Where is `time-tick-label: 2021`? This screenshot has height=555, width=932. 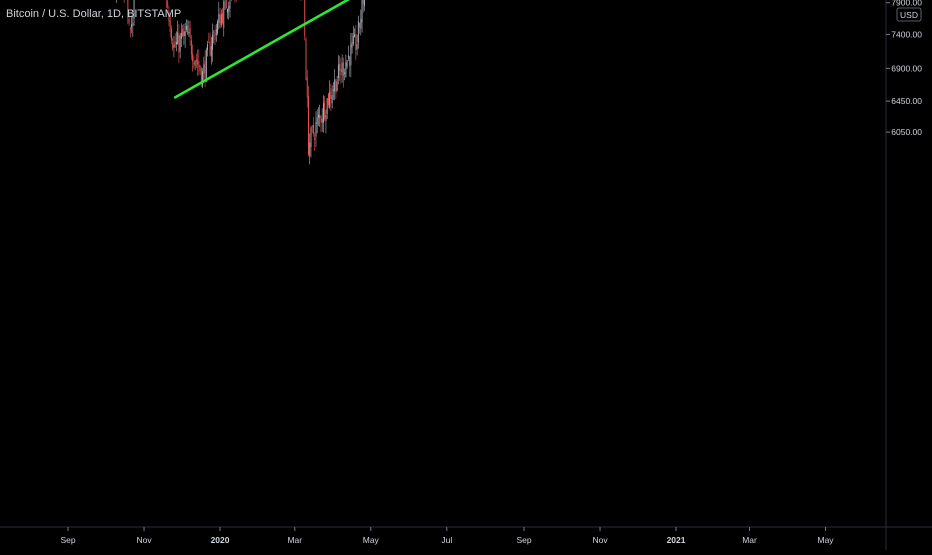 time-tick-label: 2021 is located at coordinates (676, 540).